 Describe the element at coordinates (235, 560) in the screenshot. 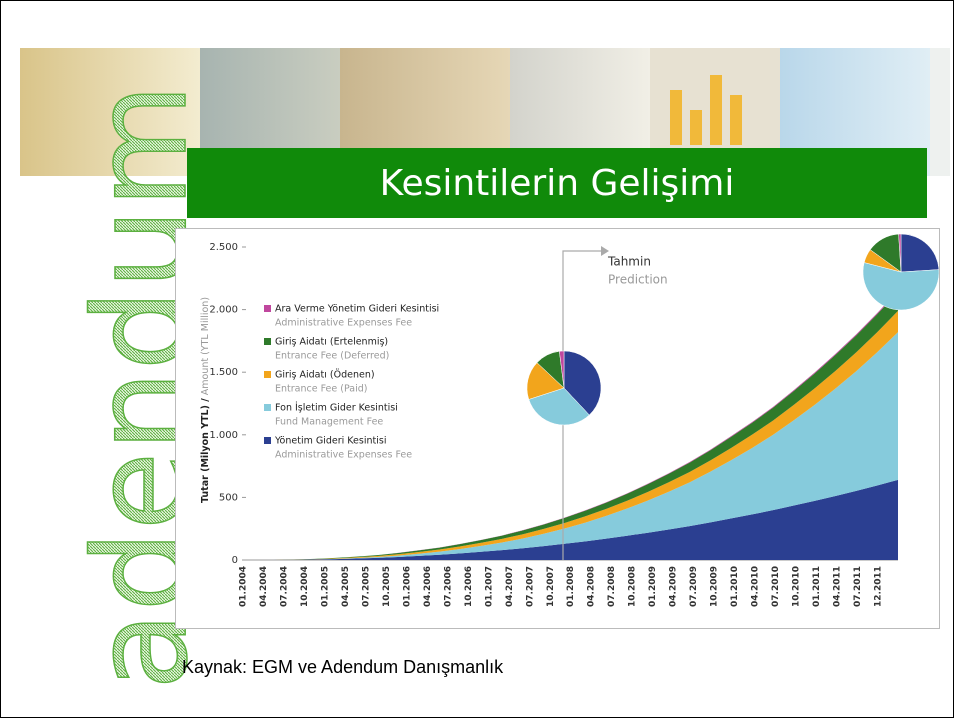

I see `y-tick-label: 0` at that location.